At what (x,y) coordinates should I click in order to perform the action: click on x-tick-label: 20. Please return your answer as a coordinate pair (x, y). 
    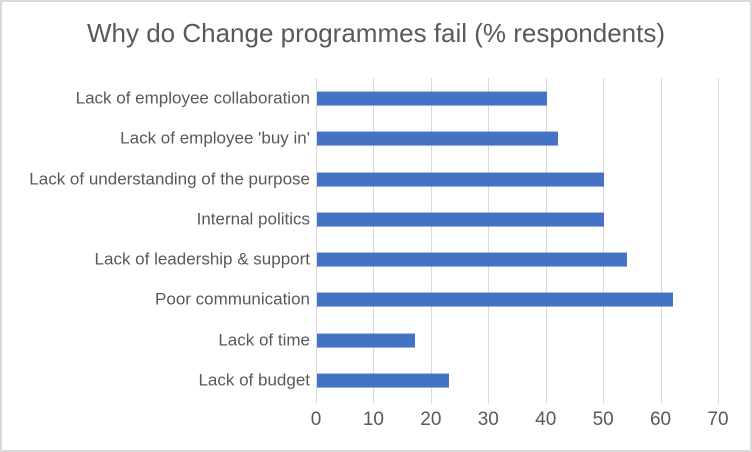
    Looking at the image, I should click on (431, 419).